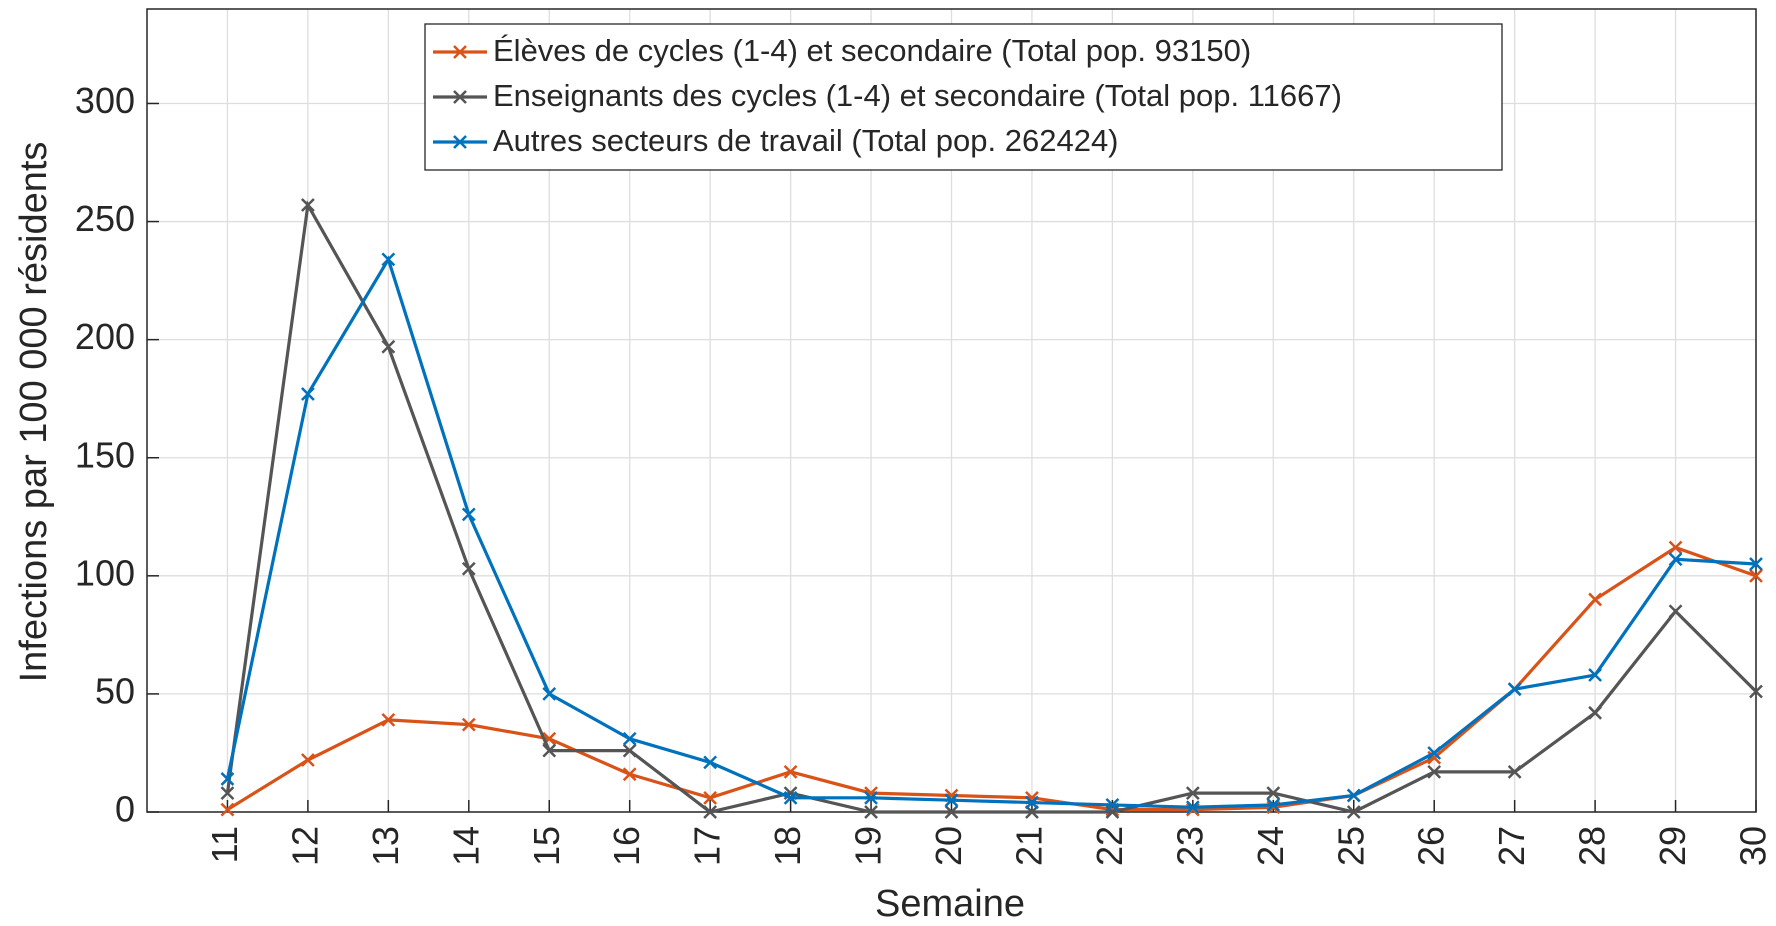  I want to click on x-tick-label: 13, so click(385, 846).